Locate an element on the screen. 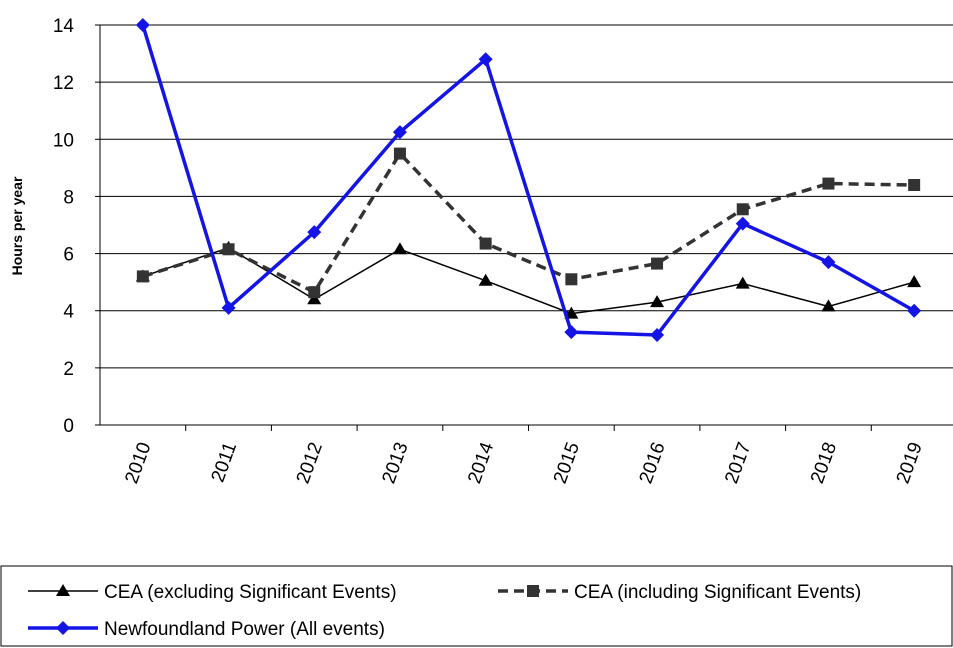 The width and height of the screenshot is (953, 648). y-tick-label: 2 is located at coordinates (68, 369).